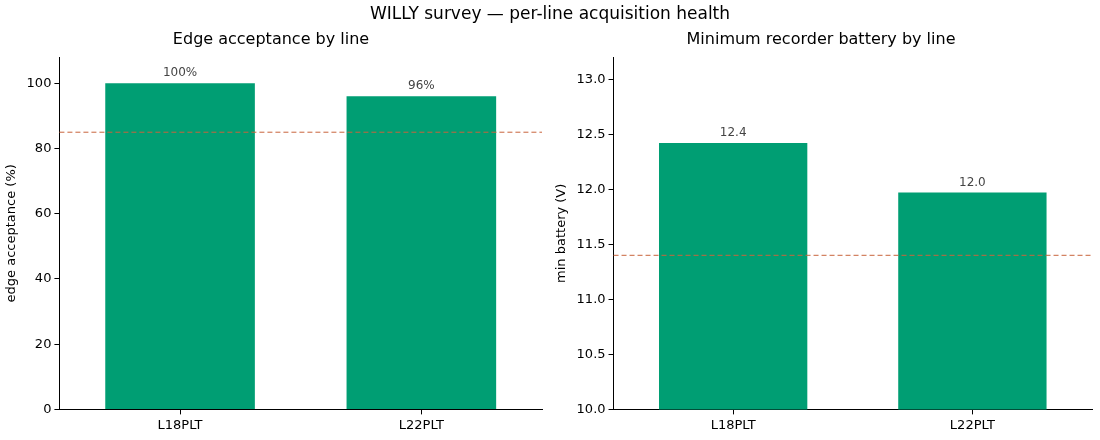 The image size is (1100, 440). I want to click on chart-title: Minimum recorder battery by line, so click(821, 38).